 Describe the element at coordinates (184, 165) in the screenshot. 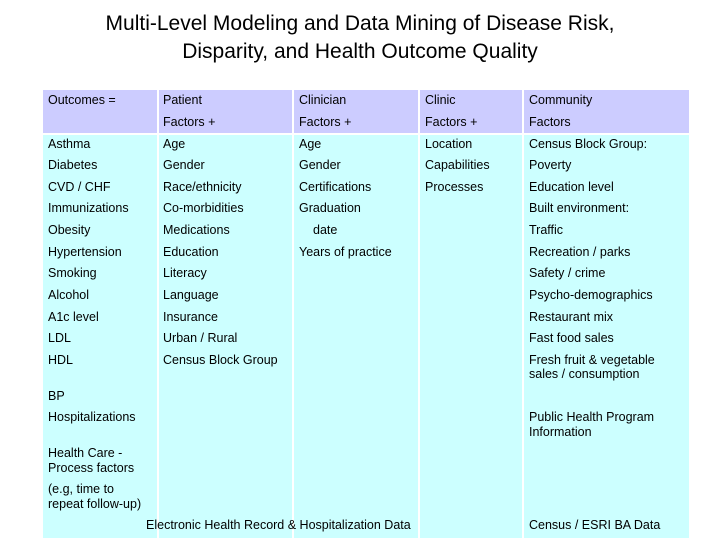

I see `patient-factor: Gender` at that location.